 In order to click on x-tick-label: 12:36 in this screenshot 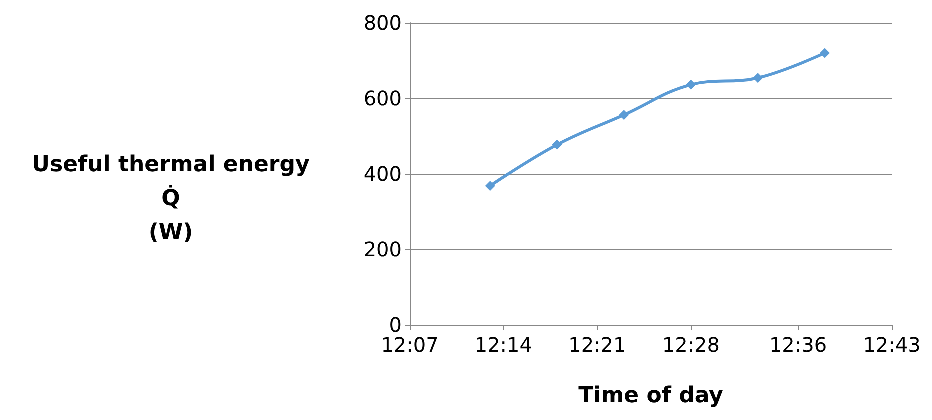, I will do `click(798, 345)`.